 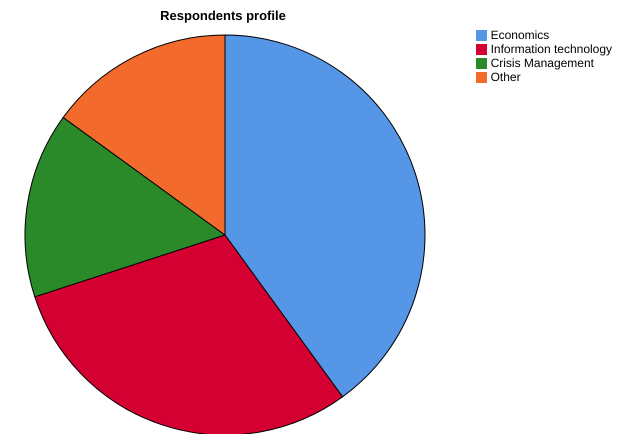 I want to click on legend-label: Economics, so click(x=520, y=35).